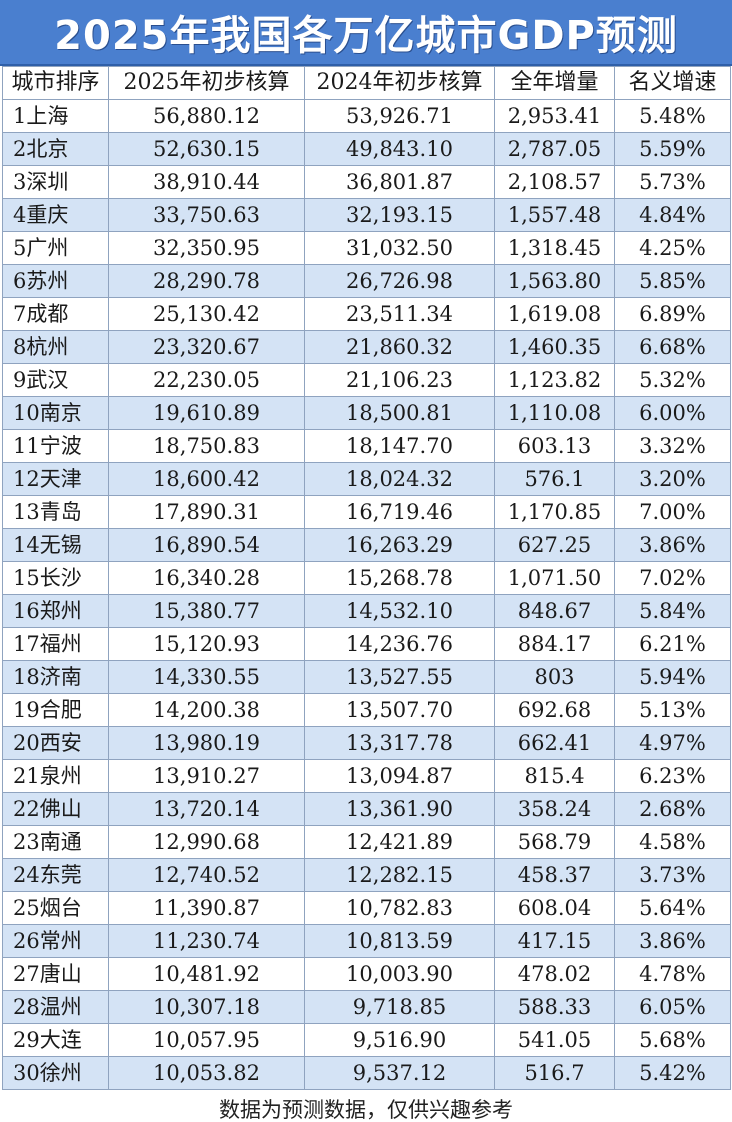 Image resolution: width=732 pixels, height=1122 pixels. I want to click on cell-gdp-2024: 21,860.32, so click(399, 347).